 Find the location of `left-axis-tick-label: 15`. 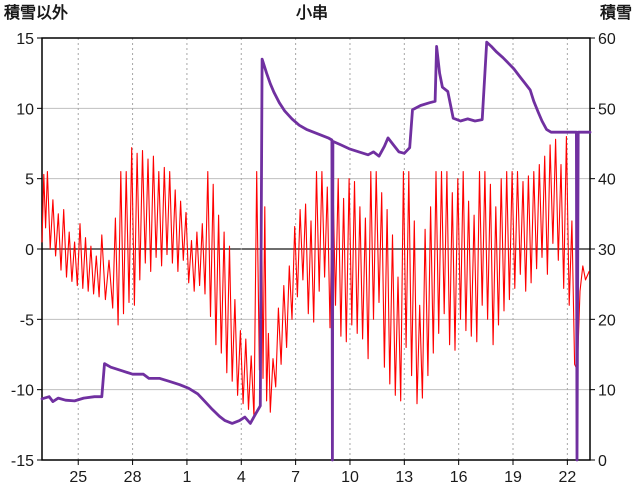

left-axis-tick-label: 15 is located at coordinates (25, 39).